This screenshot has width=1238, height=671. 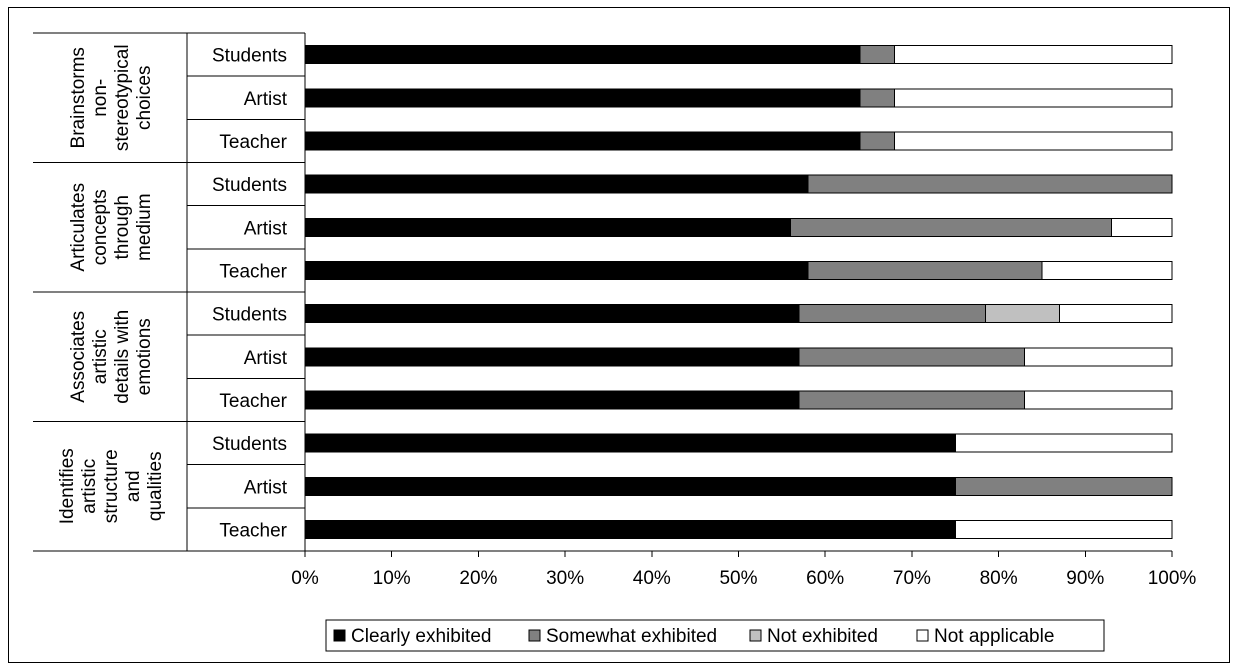 What do you see at coordinates (999, 578) in the screenshot?
I see `x-tick-label: 80%` at bounding box center [999, 578].